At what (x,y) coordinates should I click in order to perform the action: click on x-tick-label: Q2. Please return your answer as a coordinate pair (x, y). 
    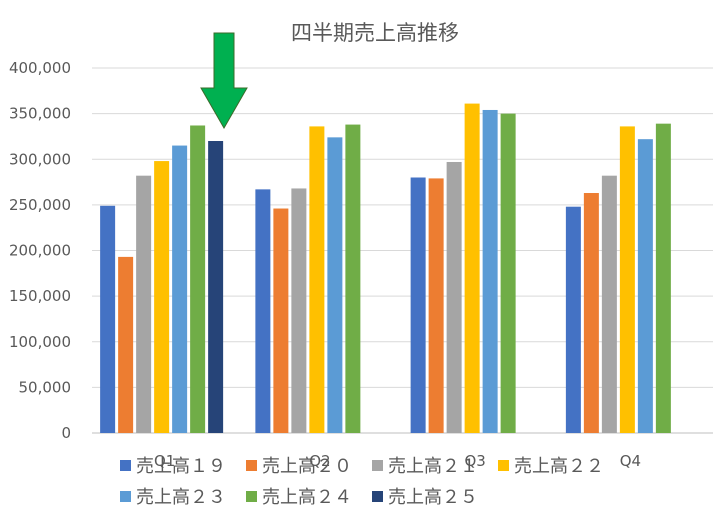
    Looking at the image, I should click on (319, 461).